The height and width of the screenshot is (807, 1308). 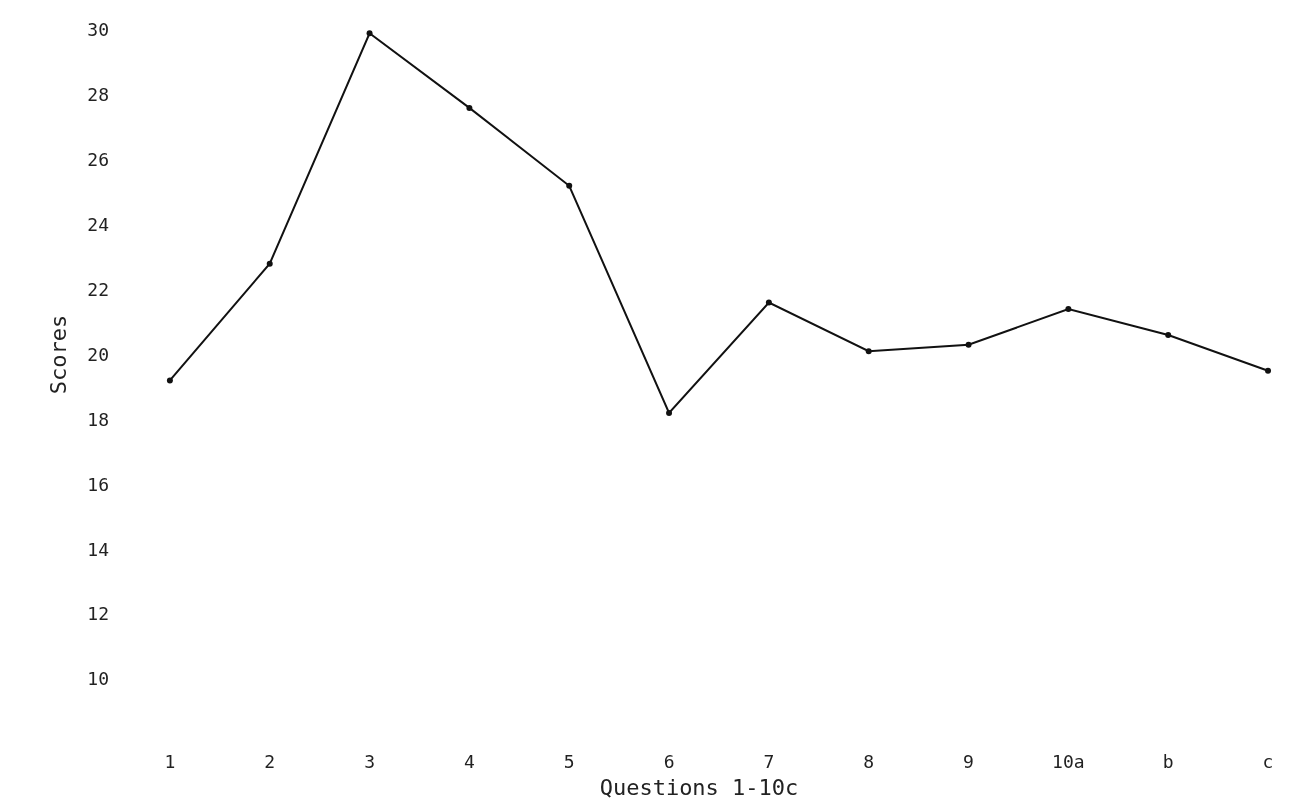 What do you see at coordinates (98, 160) in the screenshot?
I see `y-tick-label: 26` at bounding box center [98, 160].